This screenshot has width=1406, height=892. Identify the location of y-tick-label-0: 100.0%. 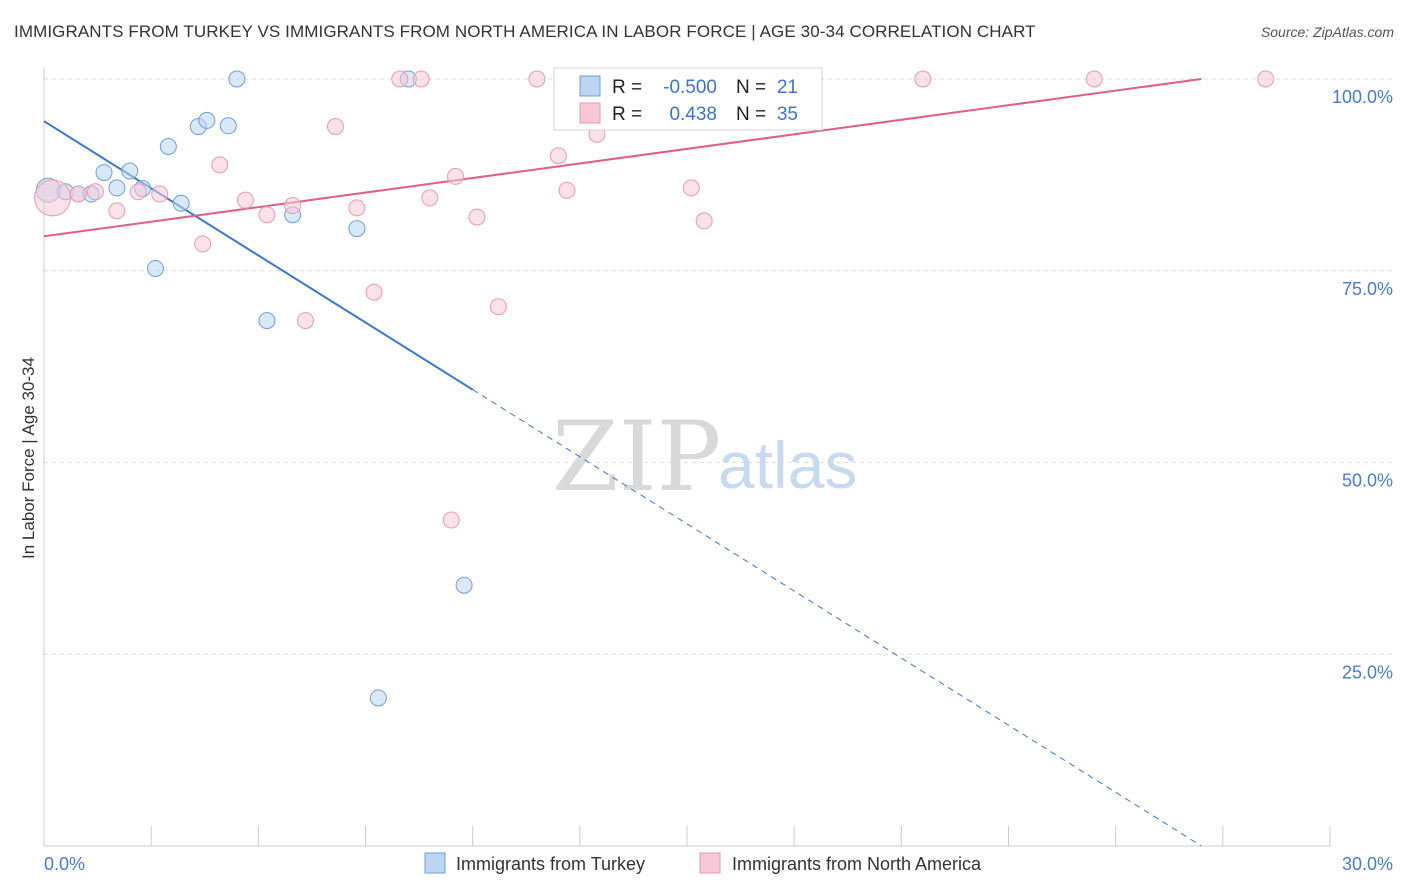
(1362, 97).